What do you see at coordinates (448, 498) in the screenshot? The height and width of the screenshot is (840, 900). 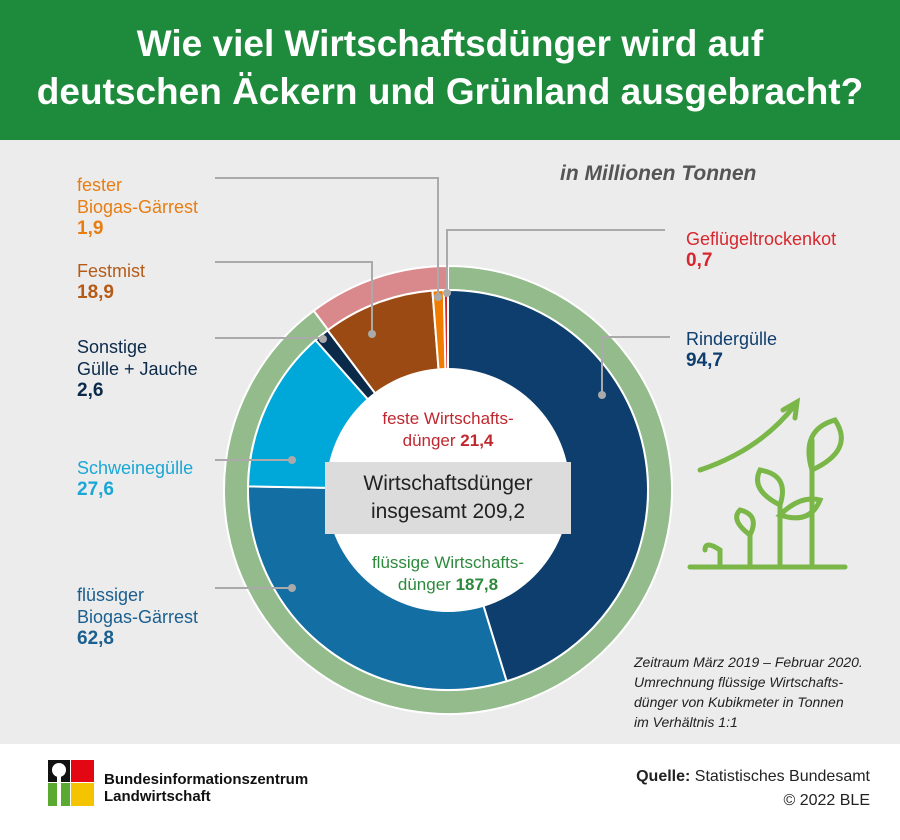 I see `center-total: Wirtschaftsdünger insgesamt 209,2` at bounding box center [448, 498].